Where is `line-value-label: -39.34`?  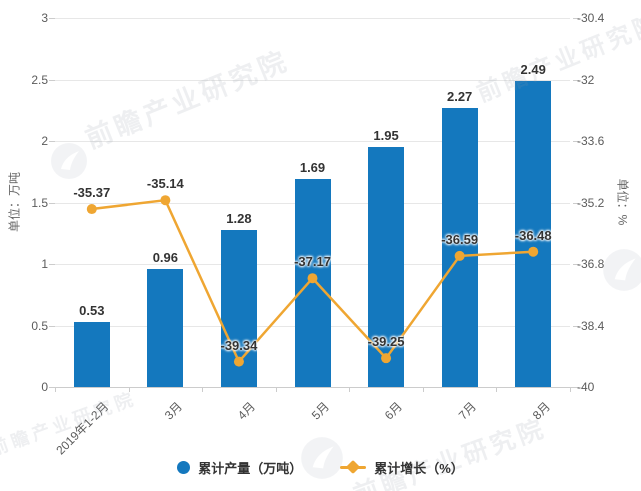
line-value-label: -39.34 is located at coordinates (239, 345).